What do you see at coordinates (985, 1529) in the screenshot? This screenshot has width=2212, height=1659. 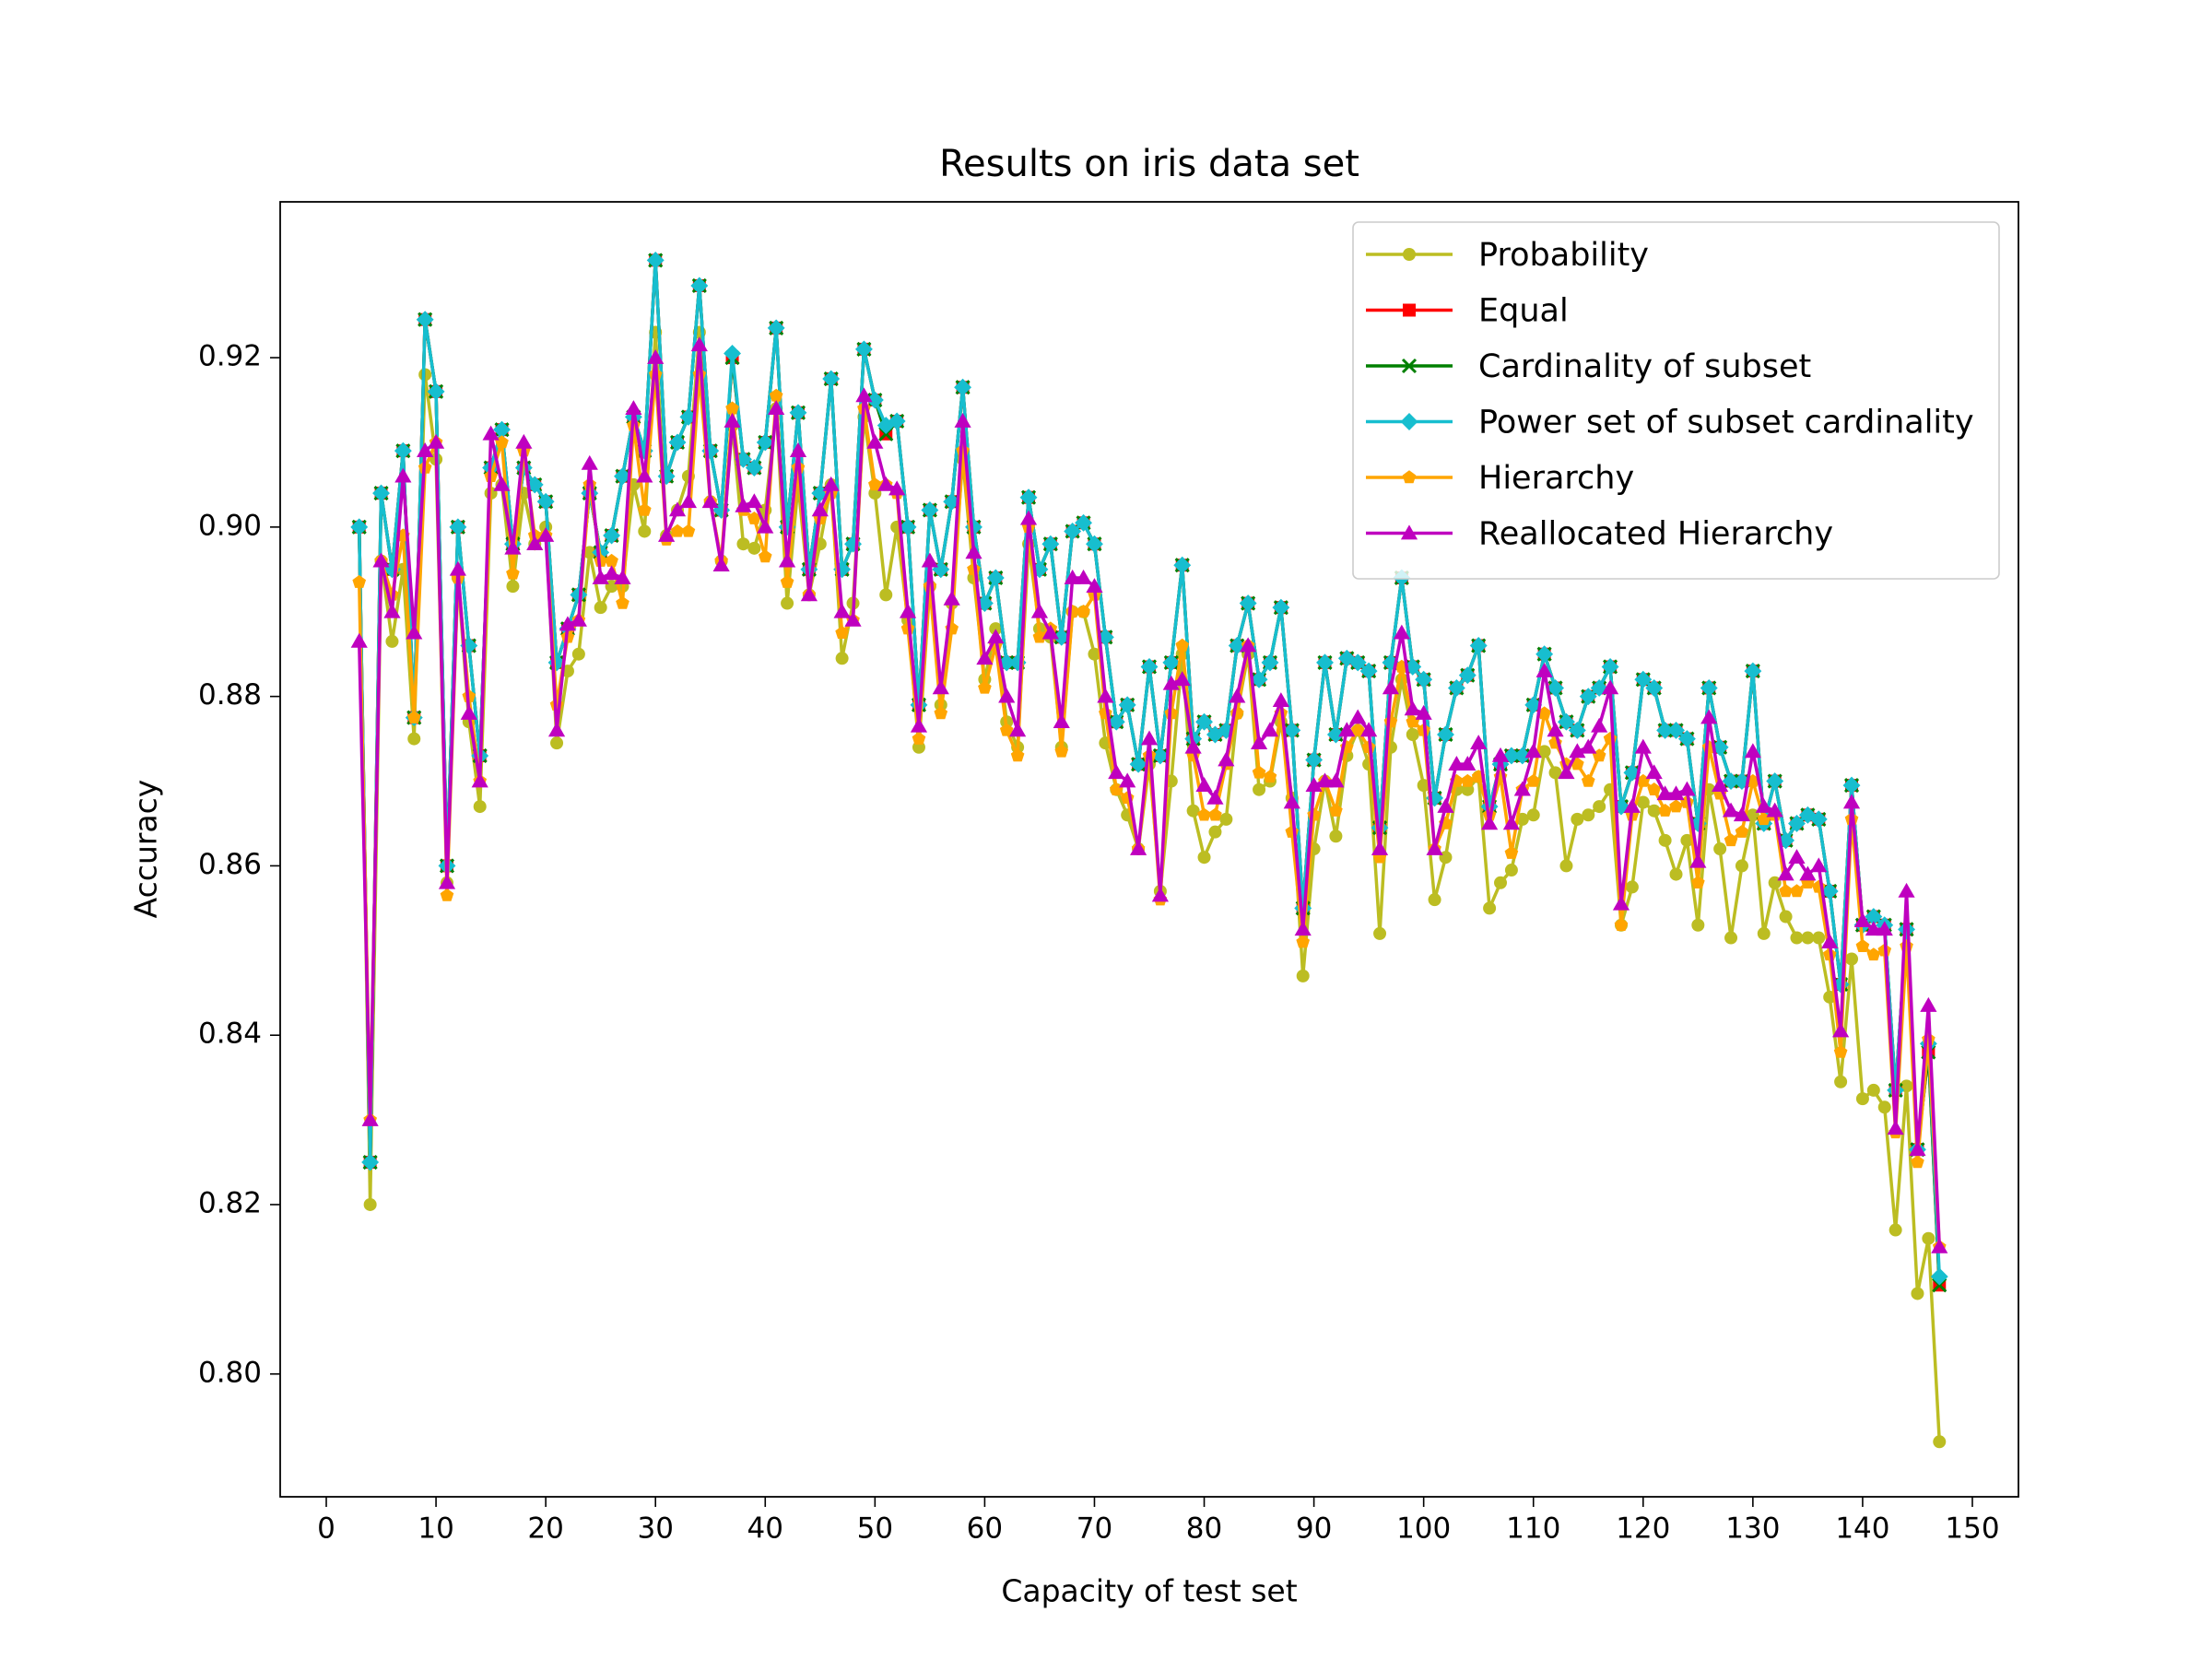 I see `x-tick-label: 60` at bounding box center [985, 1529].